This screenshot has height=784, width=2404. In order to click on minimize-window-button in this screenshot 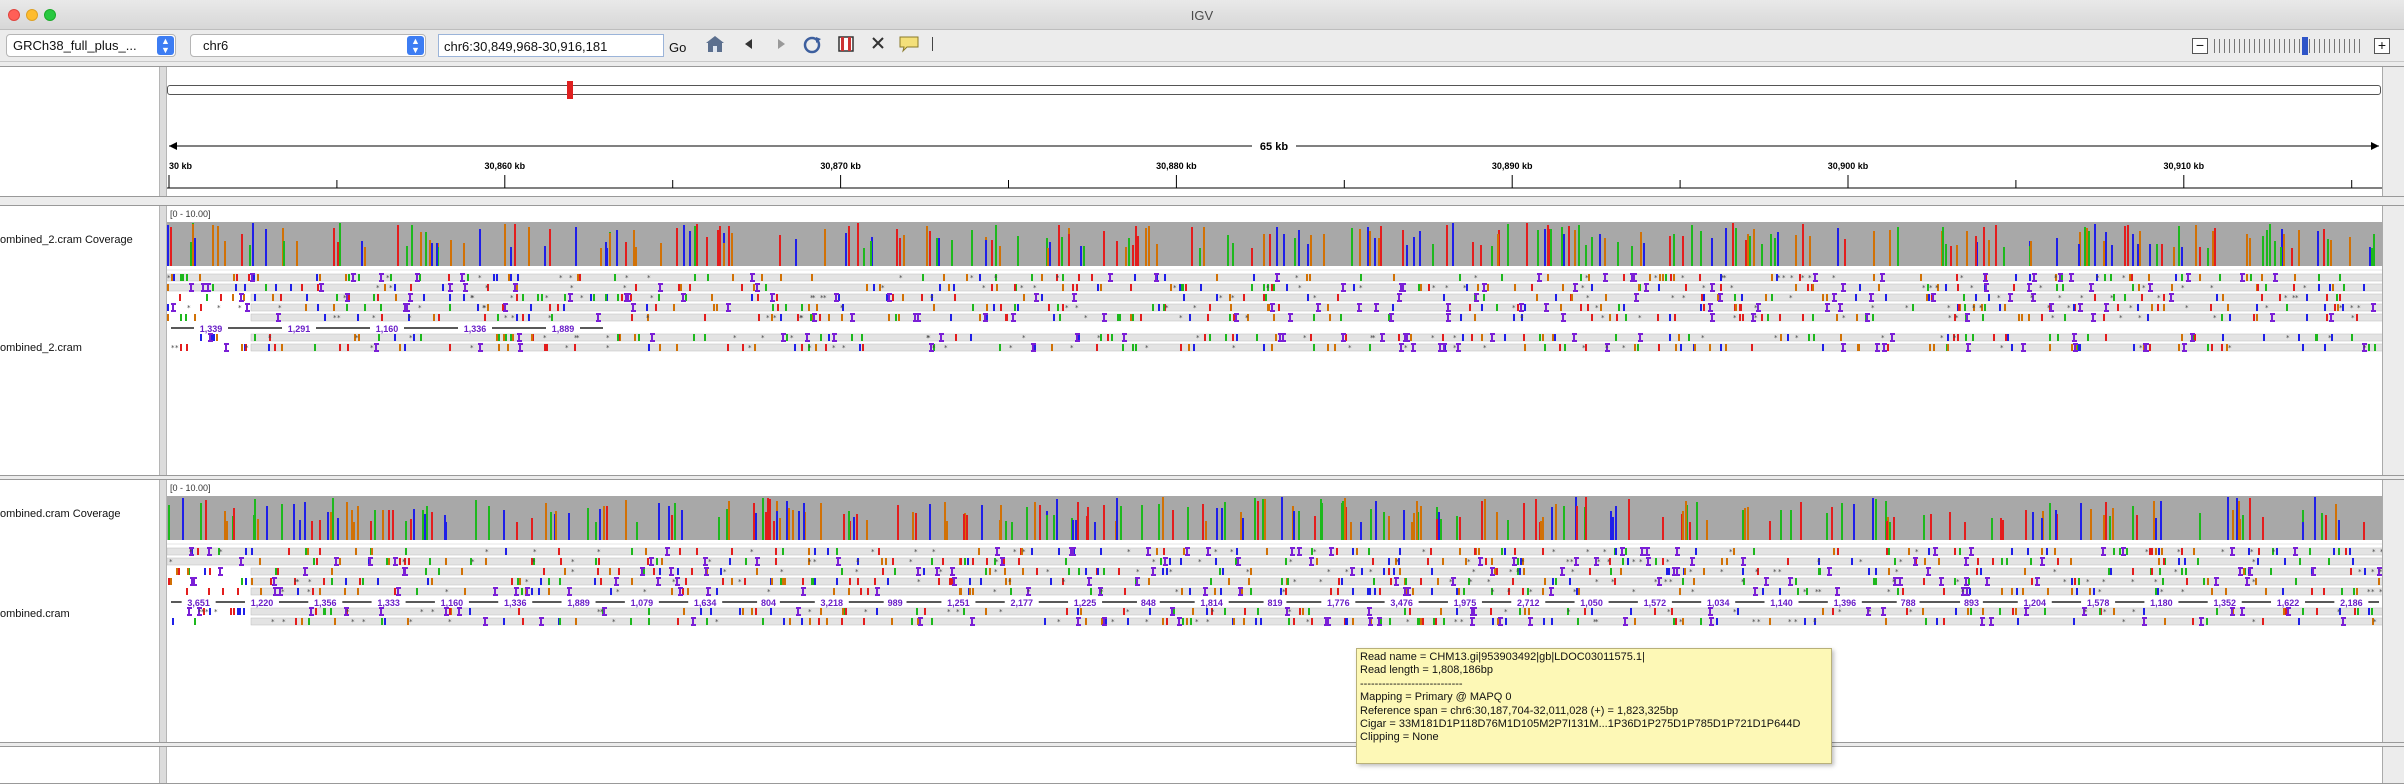, I will do `click(32, 15)`.